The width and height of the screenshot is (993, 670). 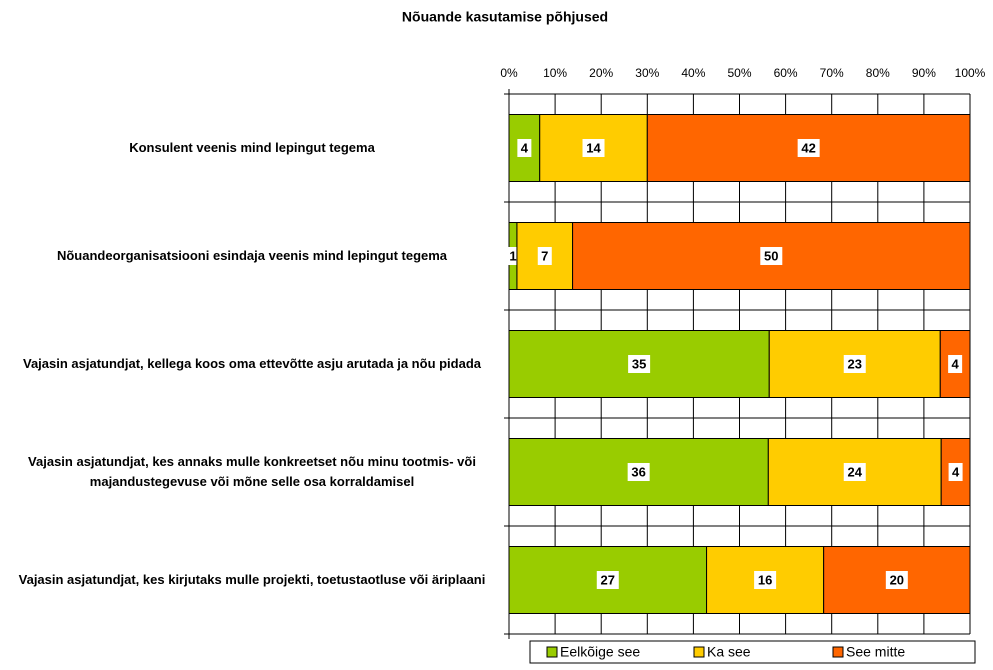 I want to click on x-tick-label: 70%, so click(x=832, y=73).